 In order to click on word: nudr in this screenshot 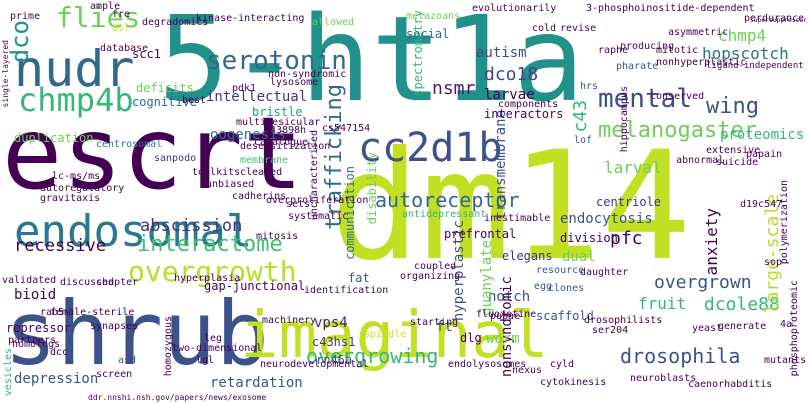, I will do `click(74, 69)`.